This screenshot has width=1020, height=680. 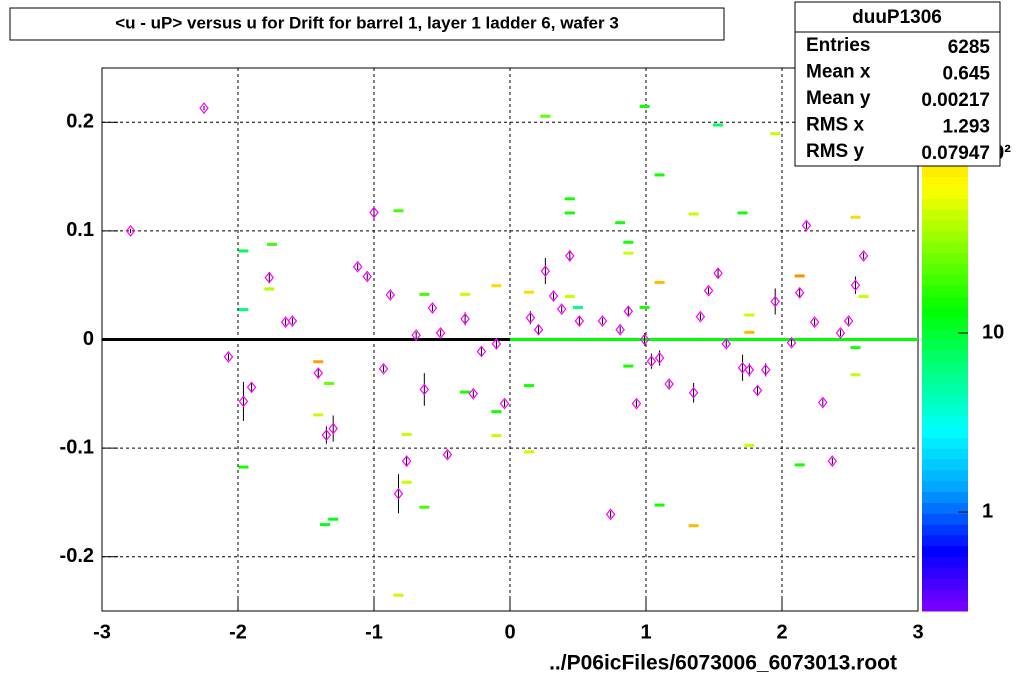 What do you see at coordinates (897, 84) in the screenshot?
I see `stats-box` at bounding box center [897, 84].